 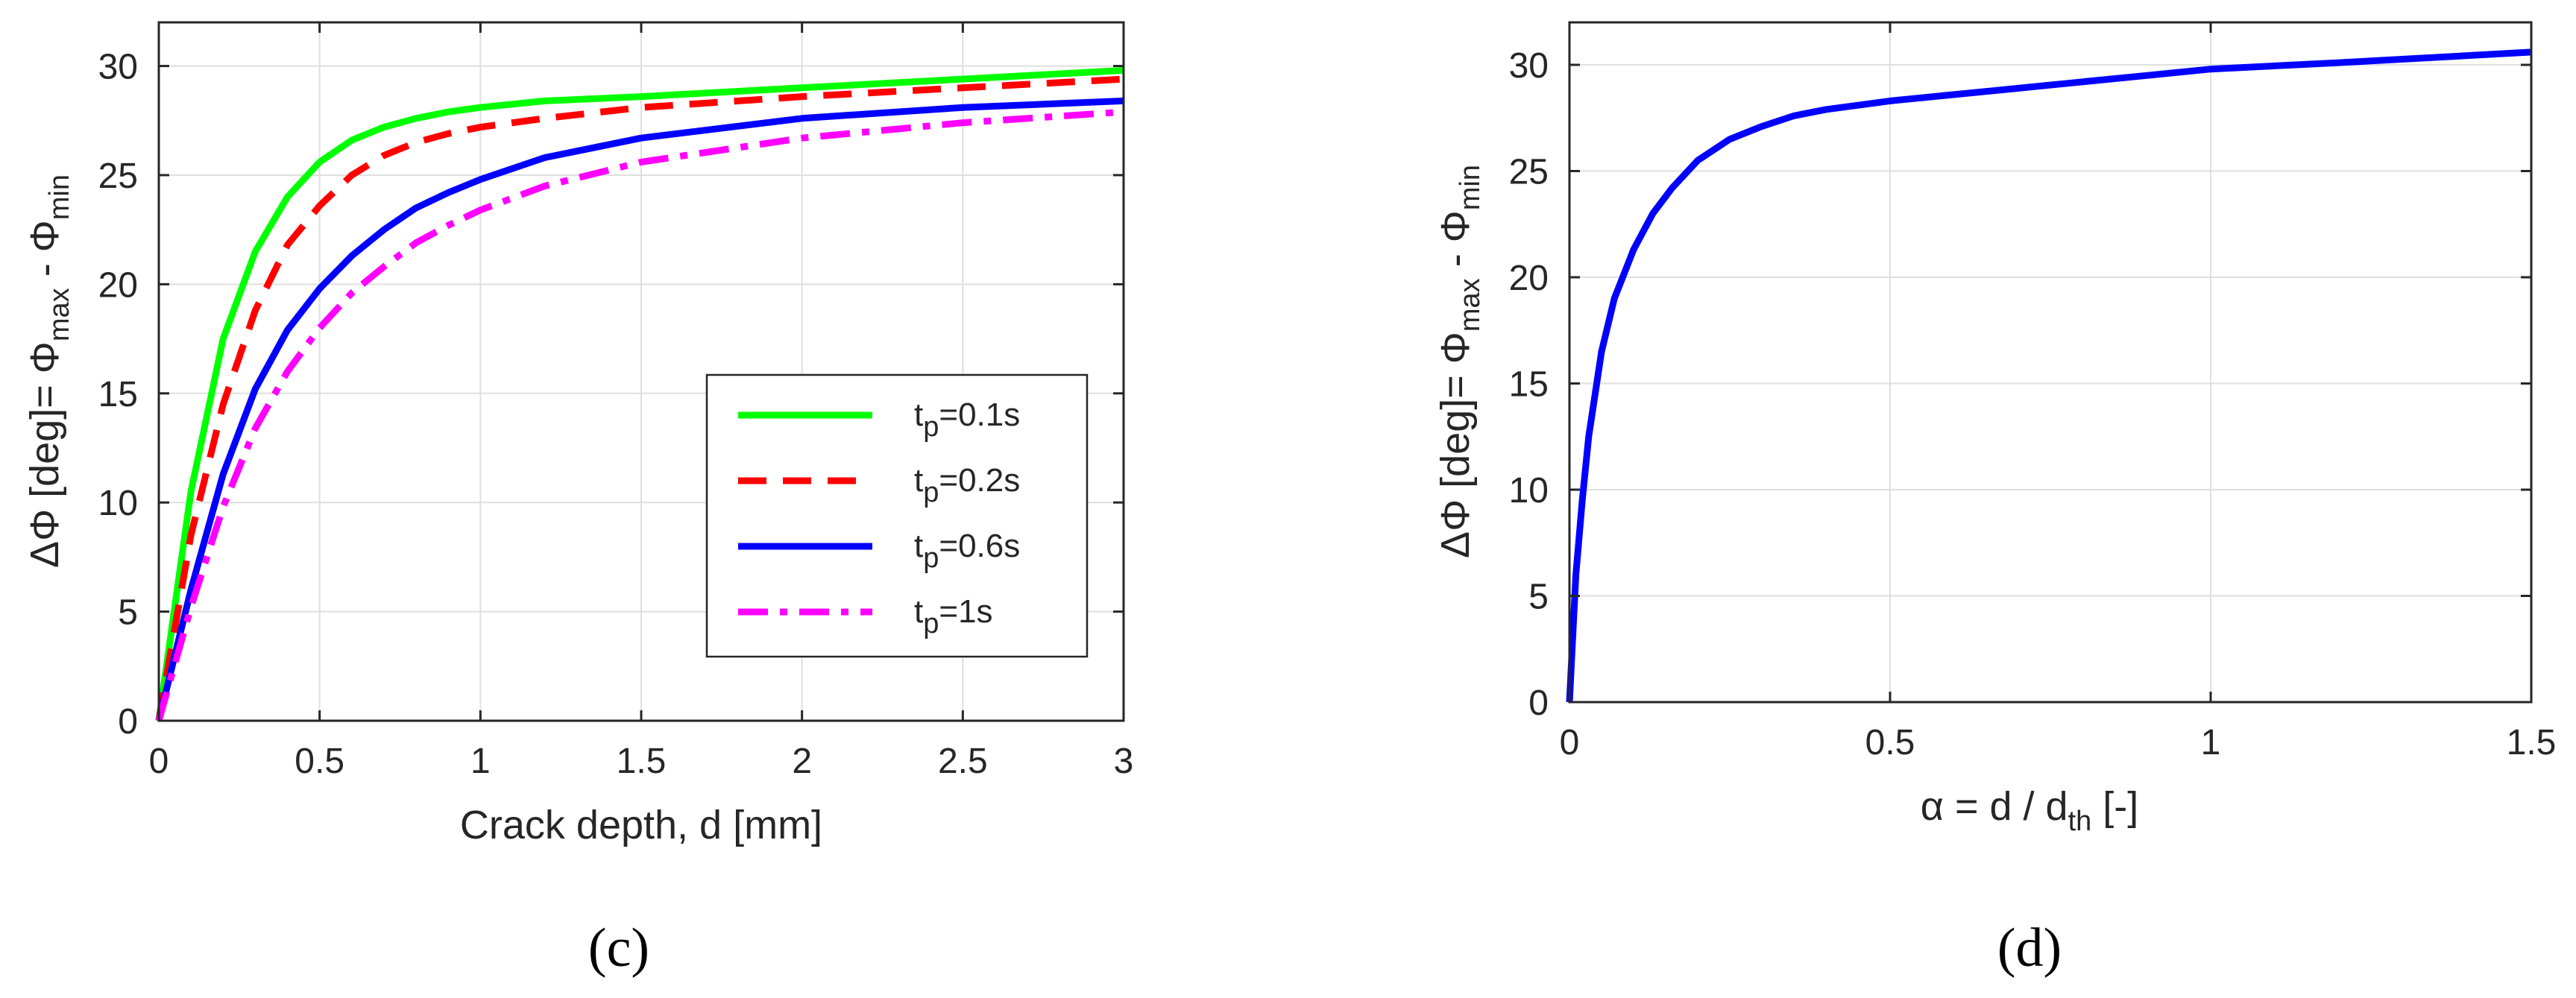 What do you see at coordinates (618, 948) in the screenshot?
I see `caption-c: (c)` at bounding box center [618, 948].